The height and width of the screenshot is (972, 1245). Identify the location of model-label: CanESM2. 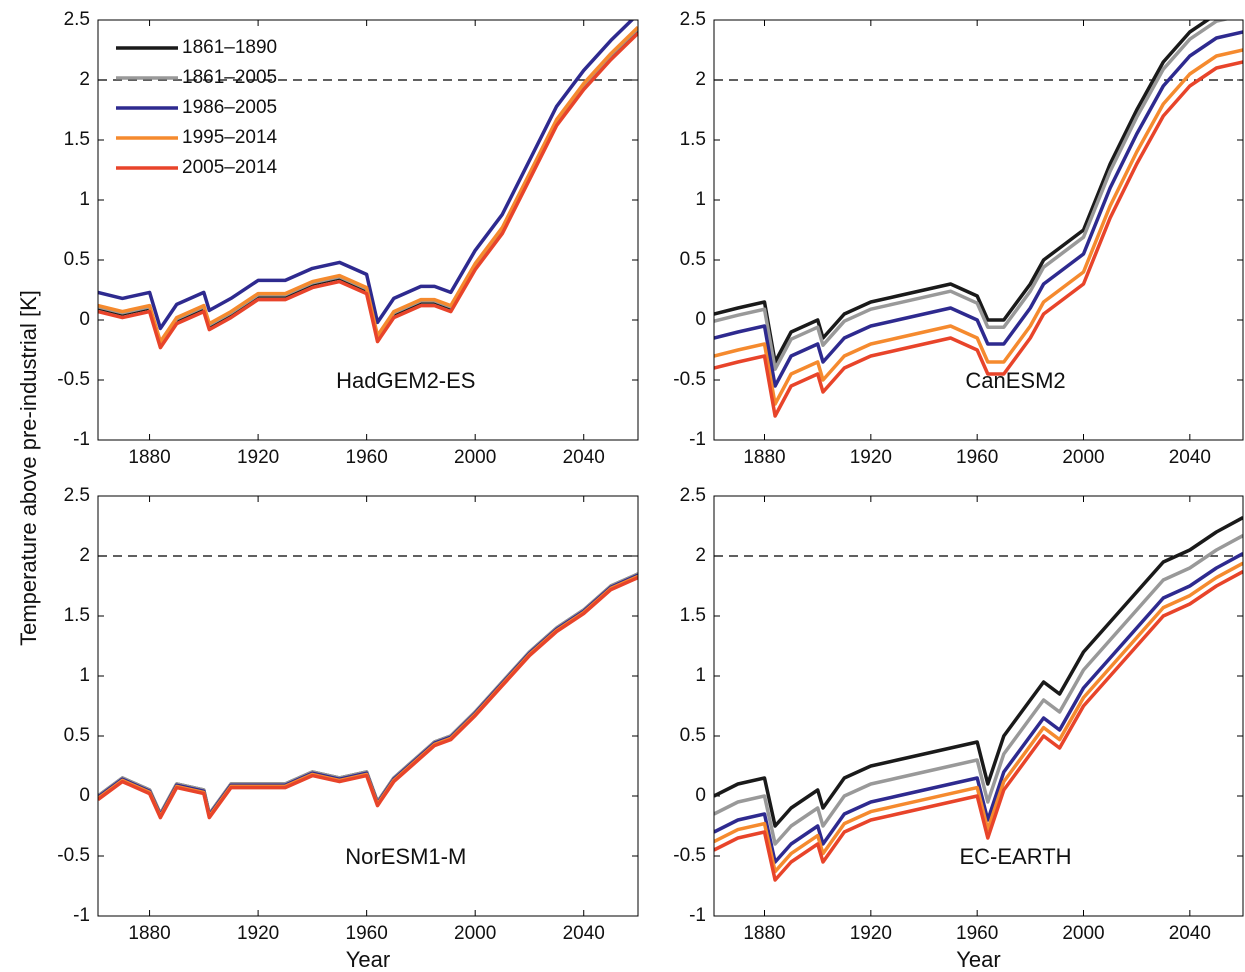
(1015, 380).